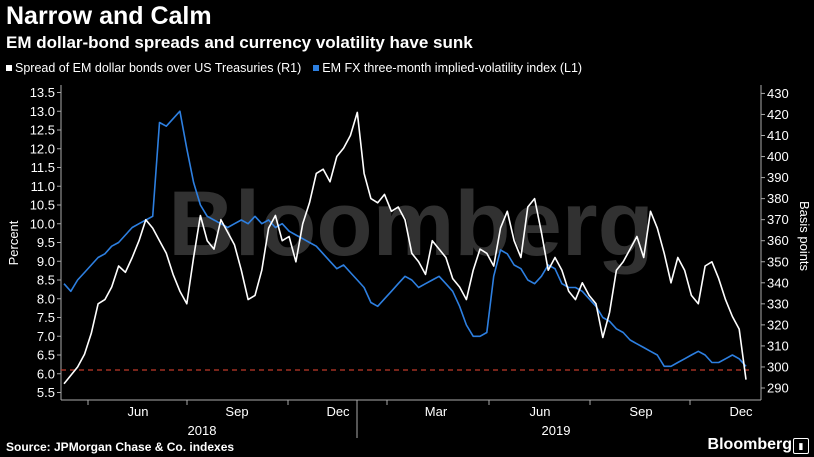 The image size is (814, 457). Describe the element at coordinates (46, 261) in the screenshot. I see `left-tick-label: 9.0` at that location.